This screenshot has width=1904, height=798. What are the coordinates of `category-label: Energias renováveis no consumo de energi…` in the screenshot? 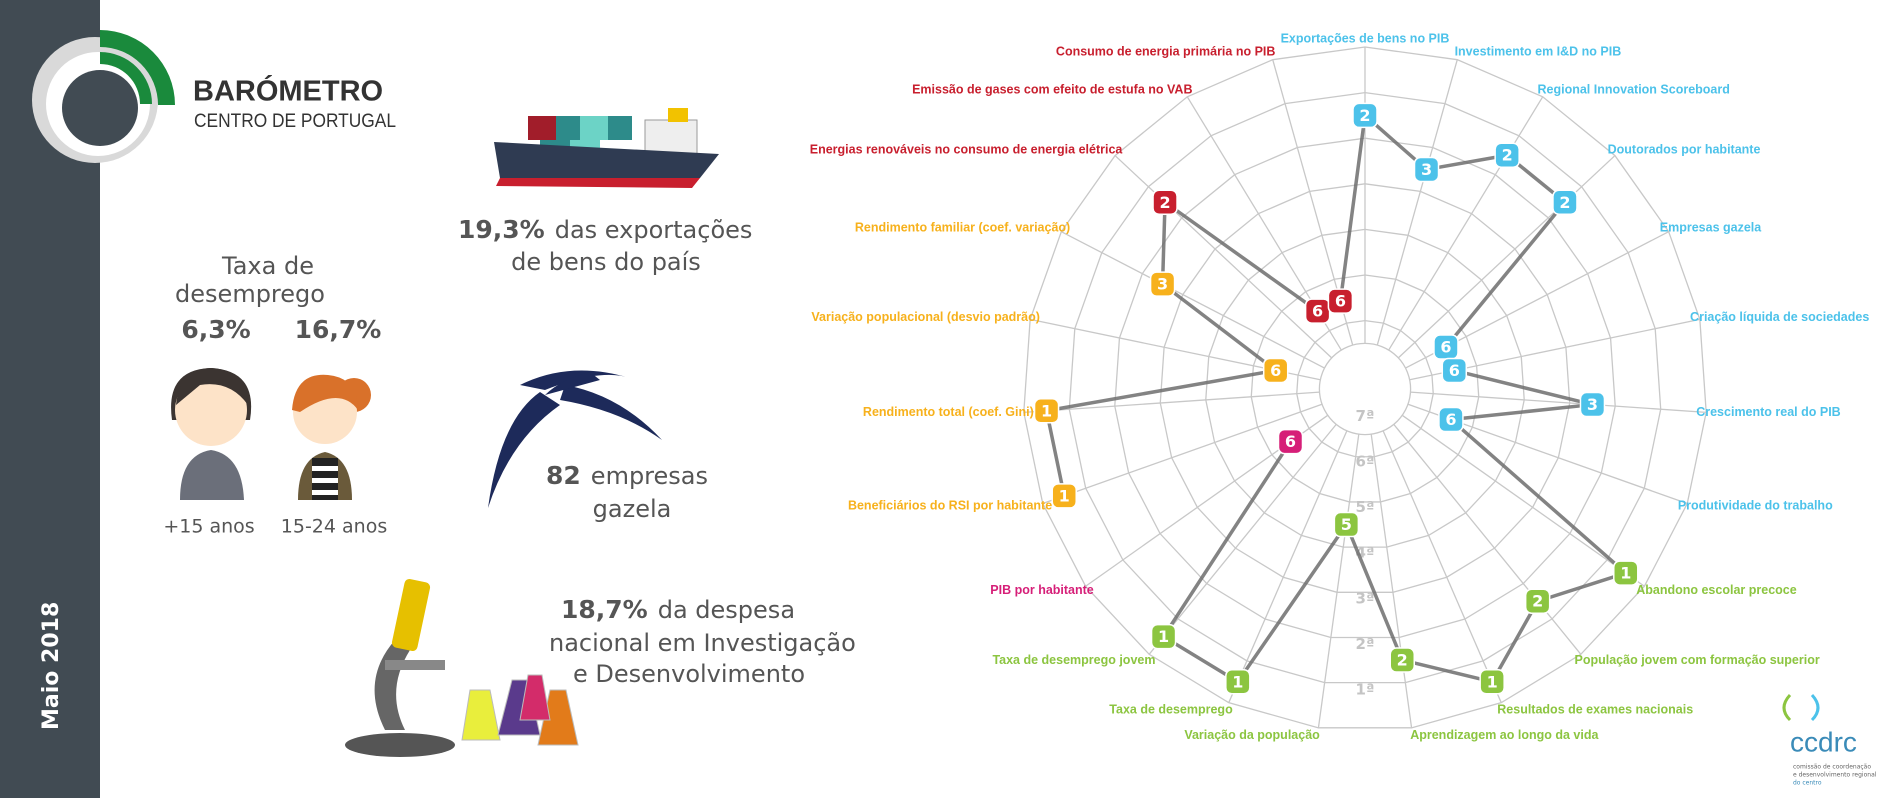 It's located at (967, 149).